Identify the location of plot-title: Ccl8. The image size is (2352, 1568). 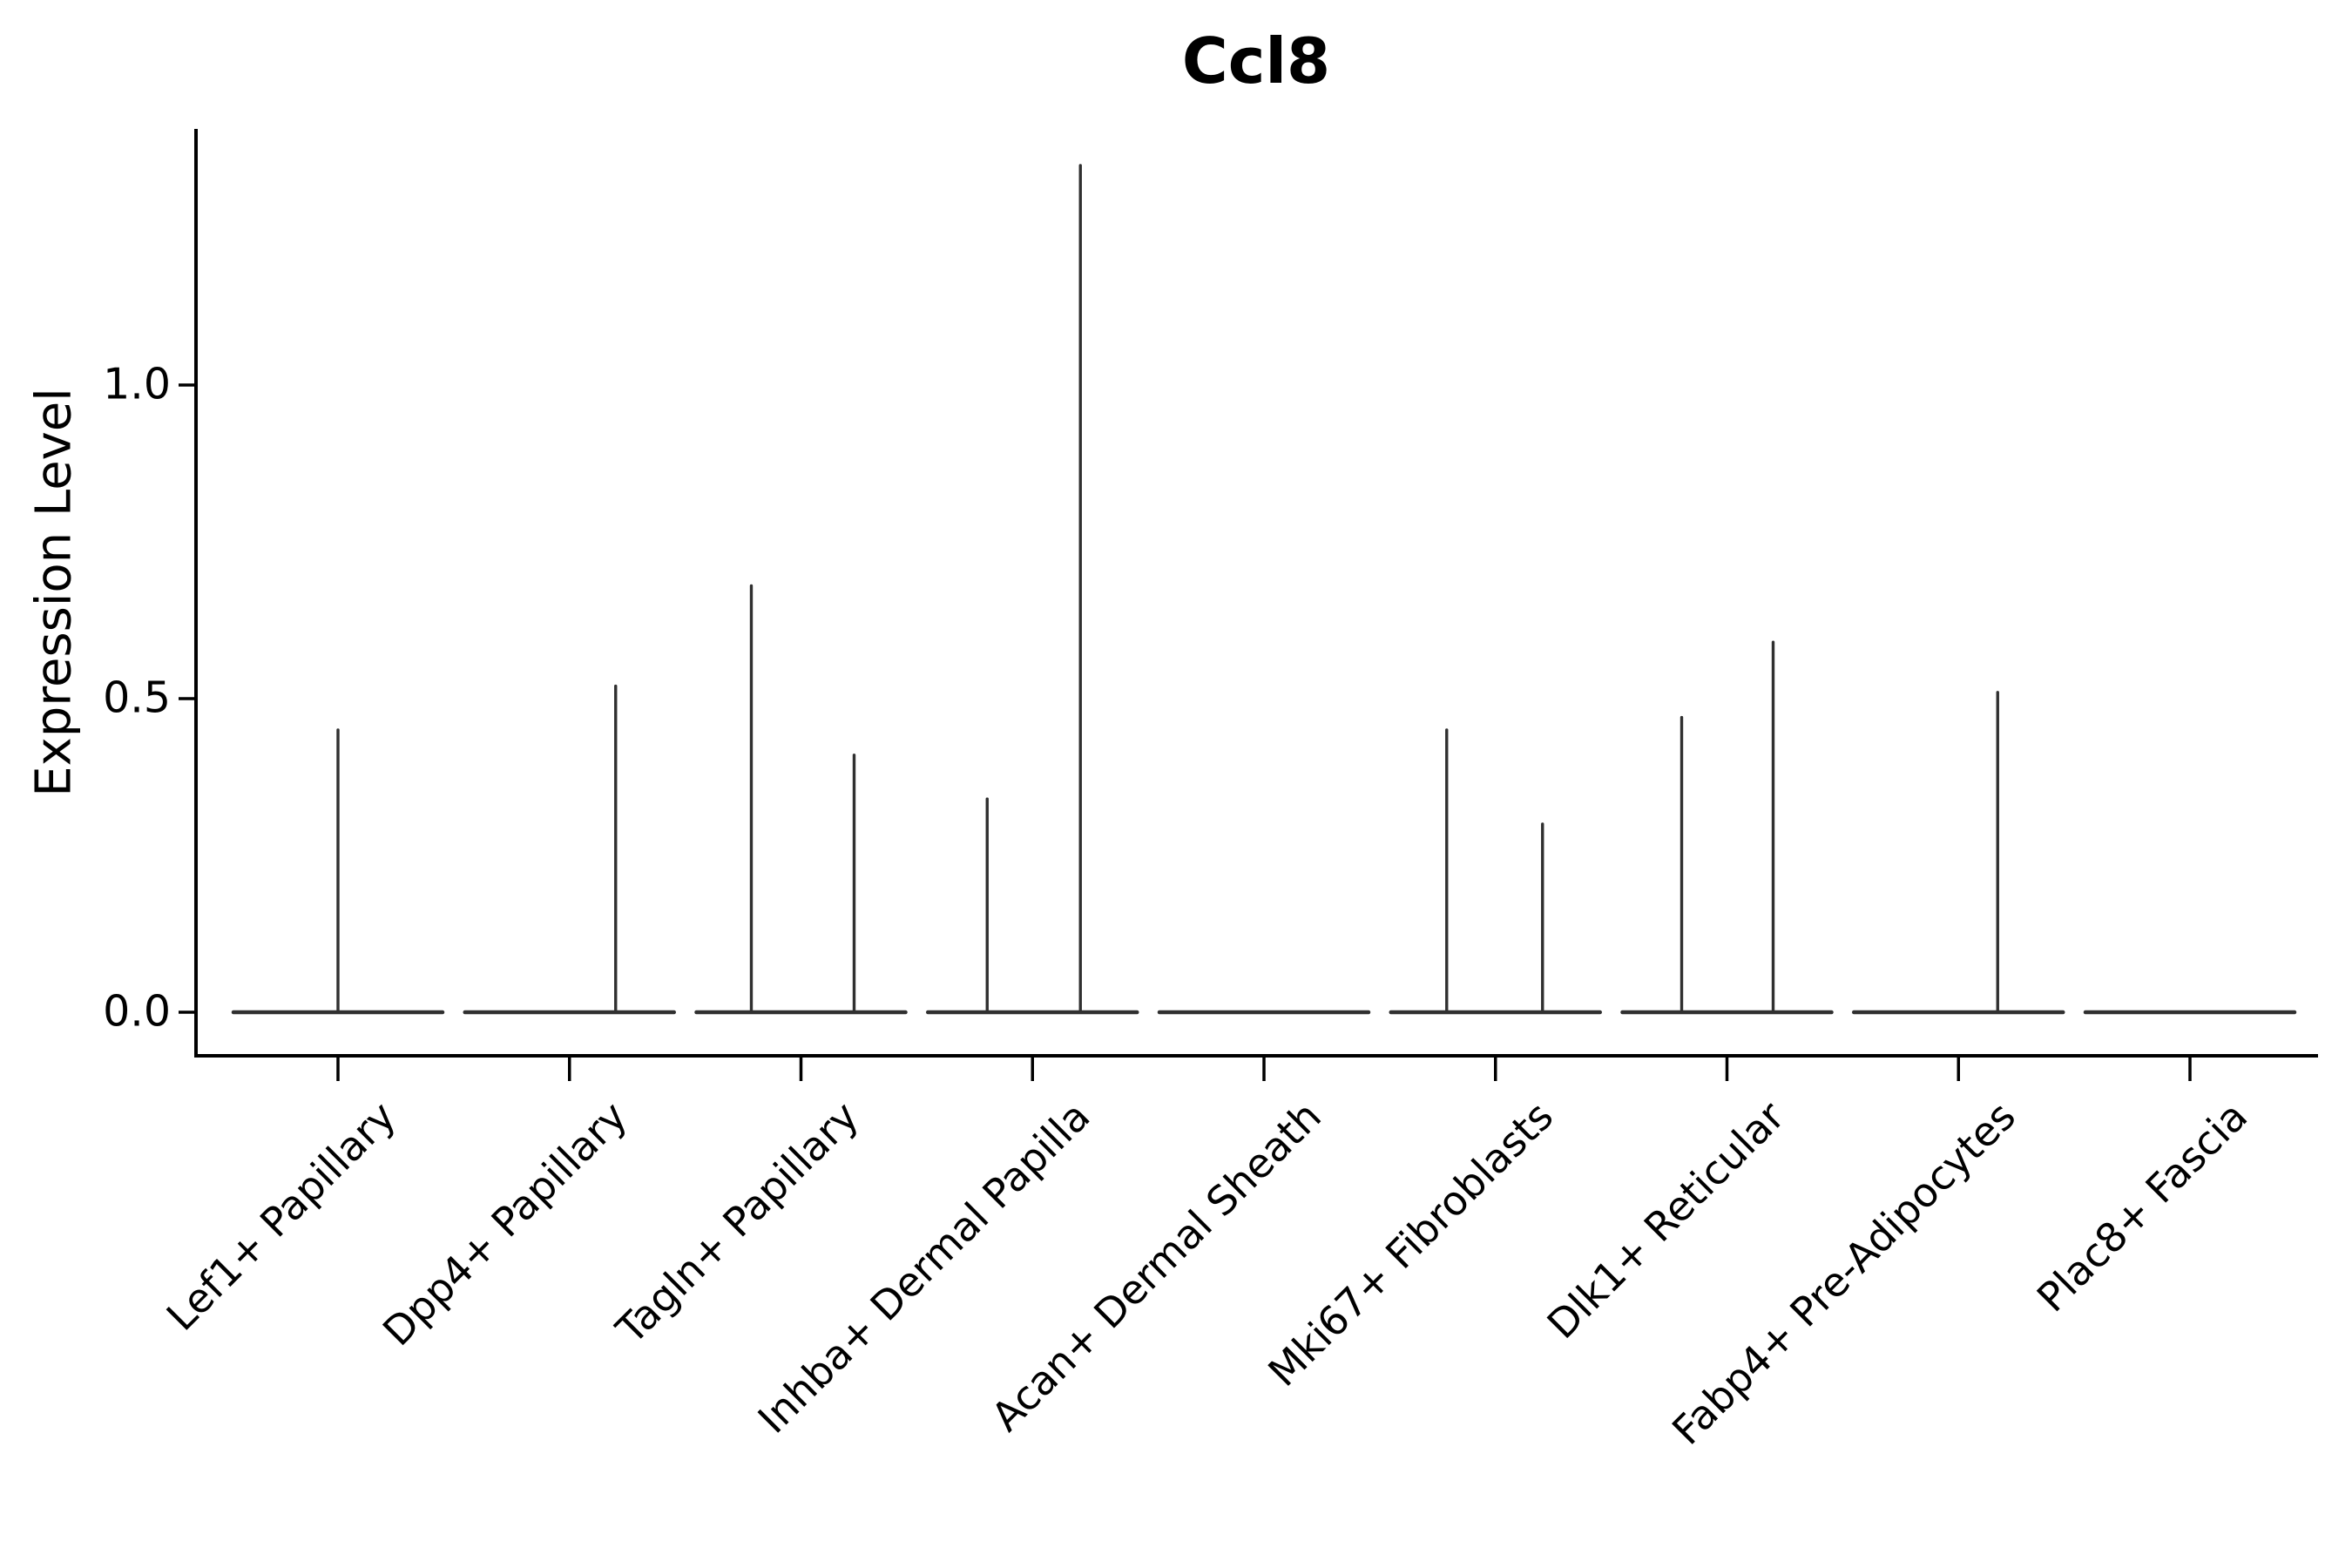
(1256, 61).